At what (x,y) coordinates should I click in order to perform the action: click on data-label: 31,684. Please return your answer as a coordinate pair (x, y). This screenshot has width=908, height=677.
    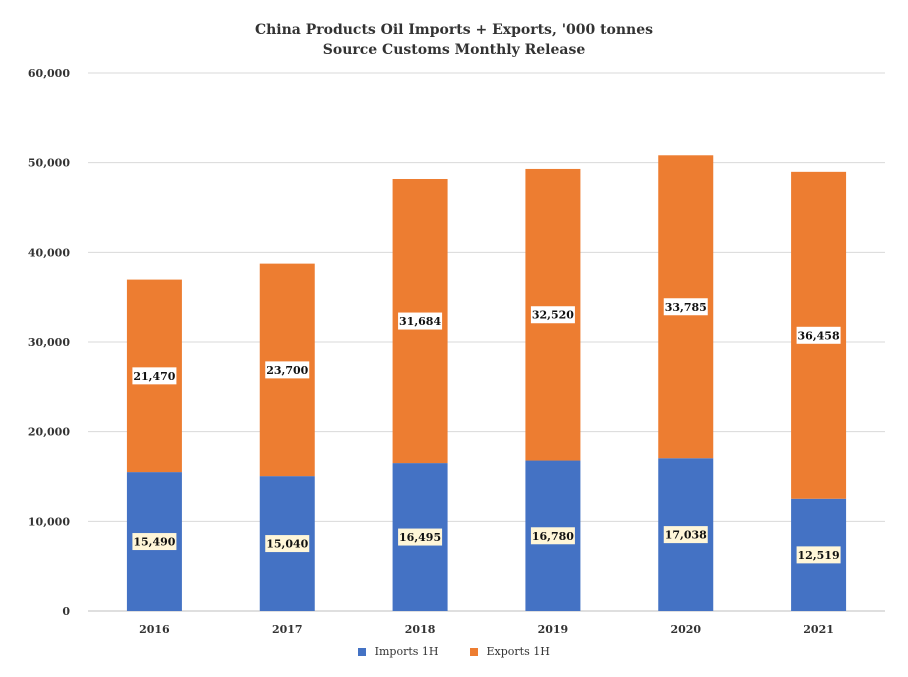
    Looking at the image, I should click on (420, 321).